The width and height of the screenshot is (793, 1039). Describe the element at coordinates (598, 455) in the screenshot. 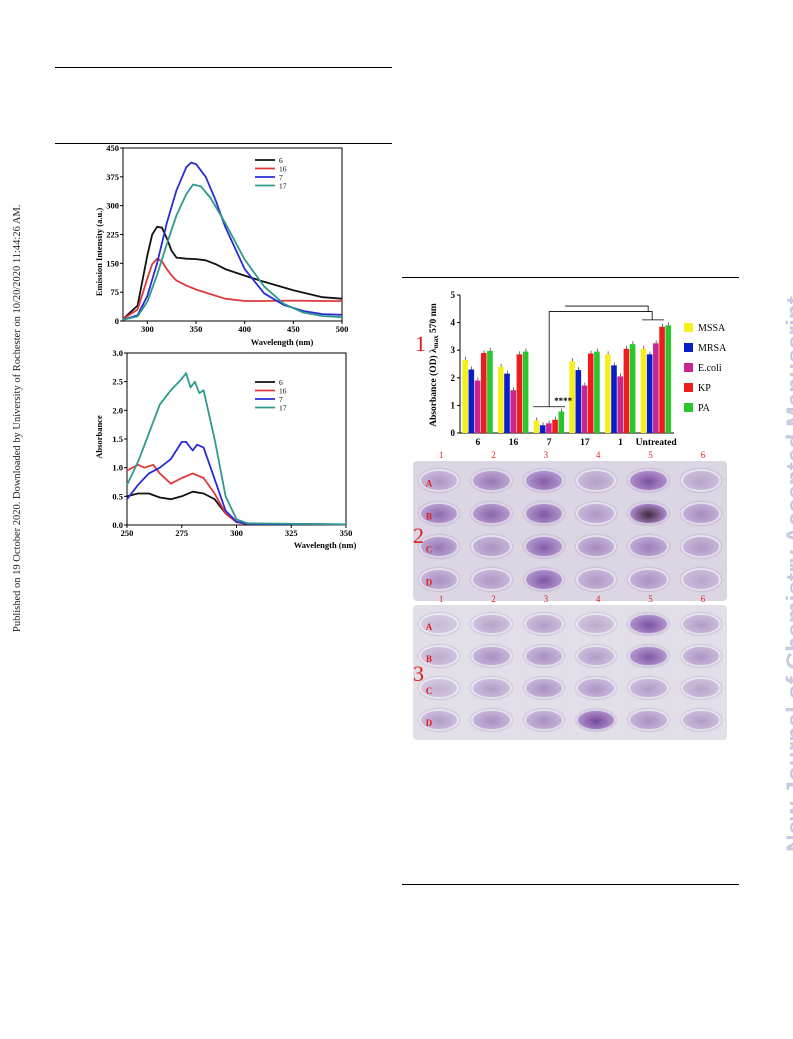

I see `plate-column-label: 4` at that location.